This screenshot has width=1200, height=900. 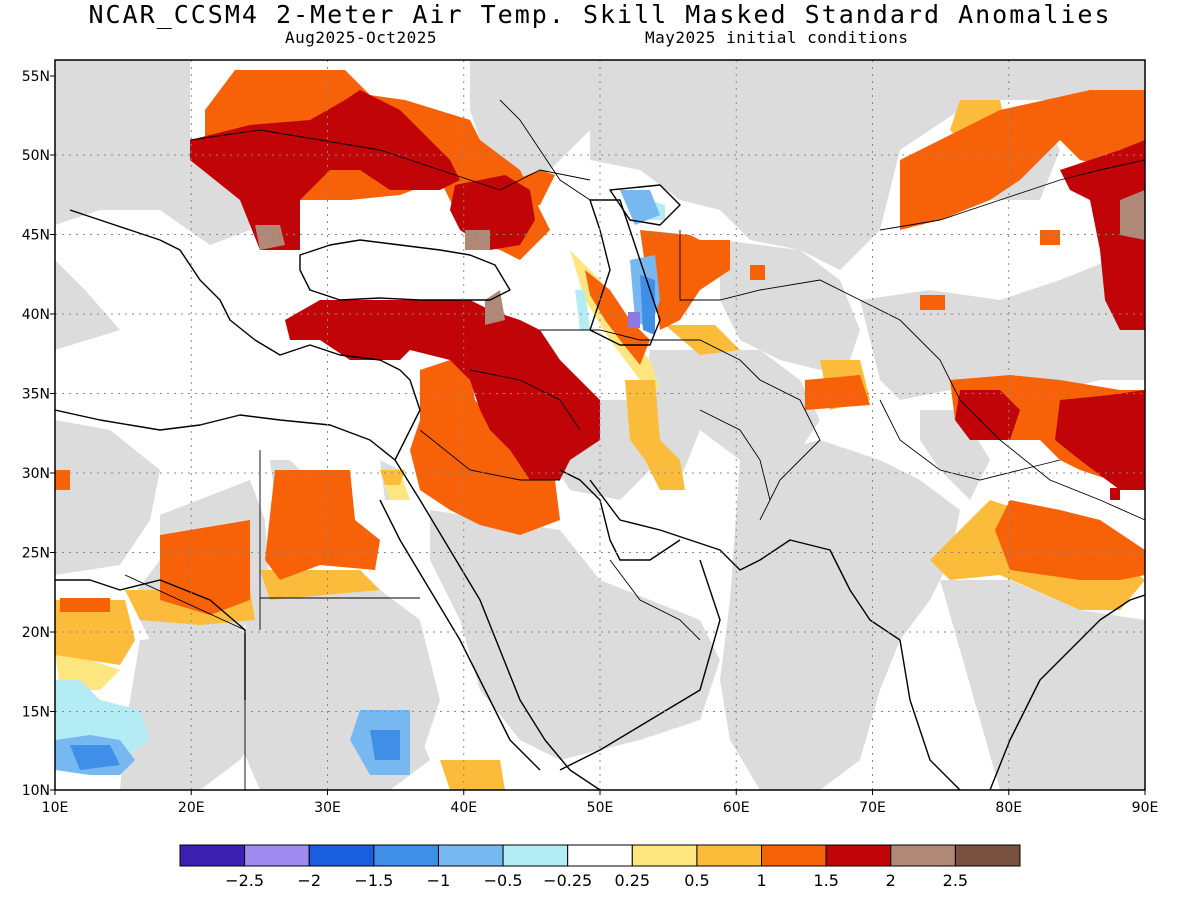 I want to click on colorbar-label: −0.5, so click(x=503, y=880).